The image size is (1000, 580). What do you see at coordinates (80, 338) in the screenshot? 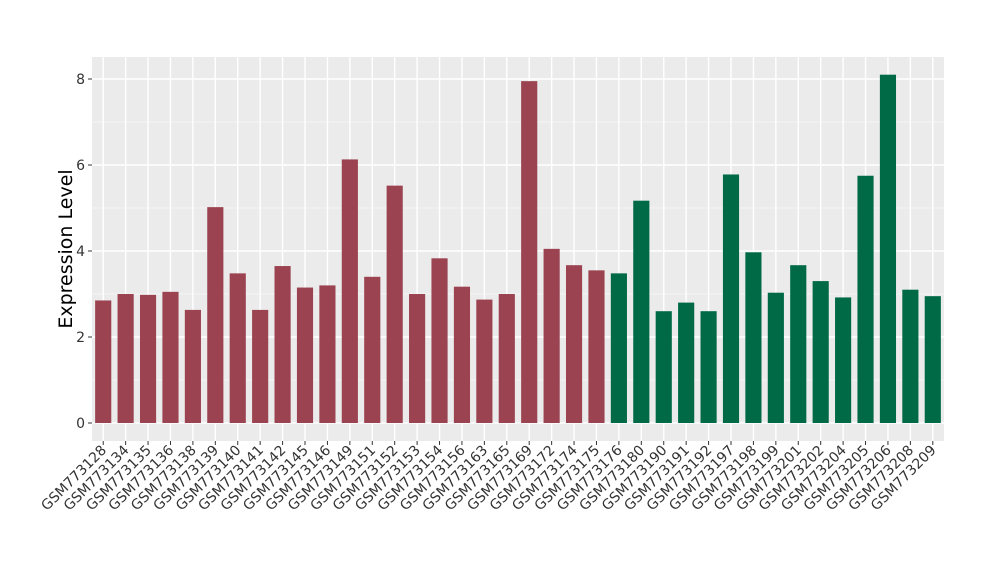
I see `y-tick-label: 2` at bounding box center [80, 338].